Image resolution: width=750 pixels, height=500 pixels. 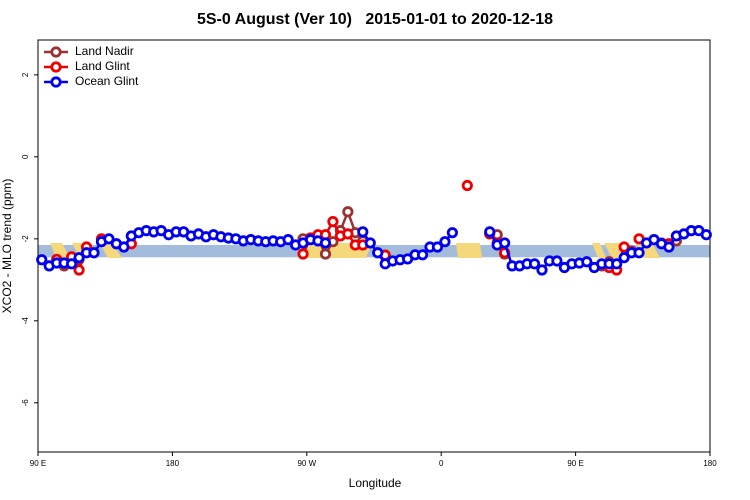 I want to click on x-tick-label: 0, so click(x=441, y=463).